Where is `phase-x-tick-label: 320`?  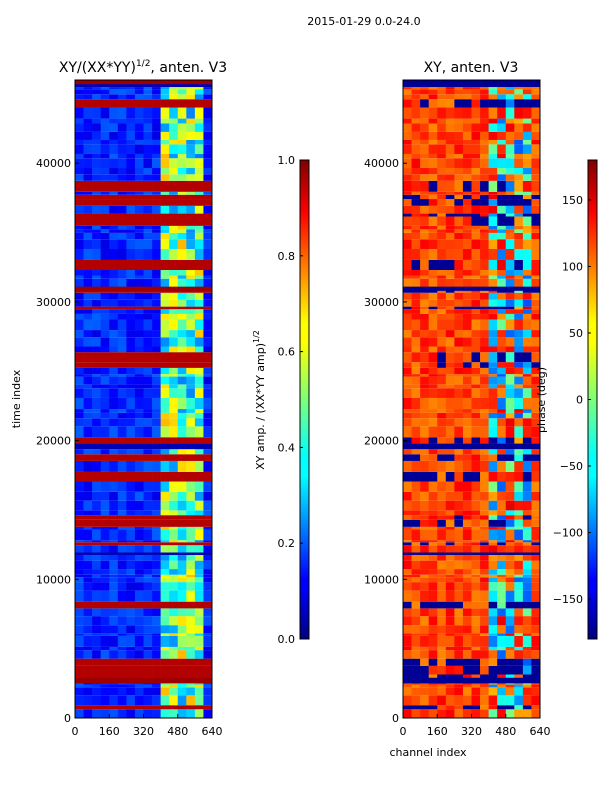
phase-x-tick-label: 320 is located at coordinates (471, 731).